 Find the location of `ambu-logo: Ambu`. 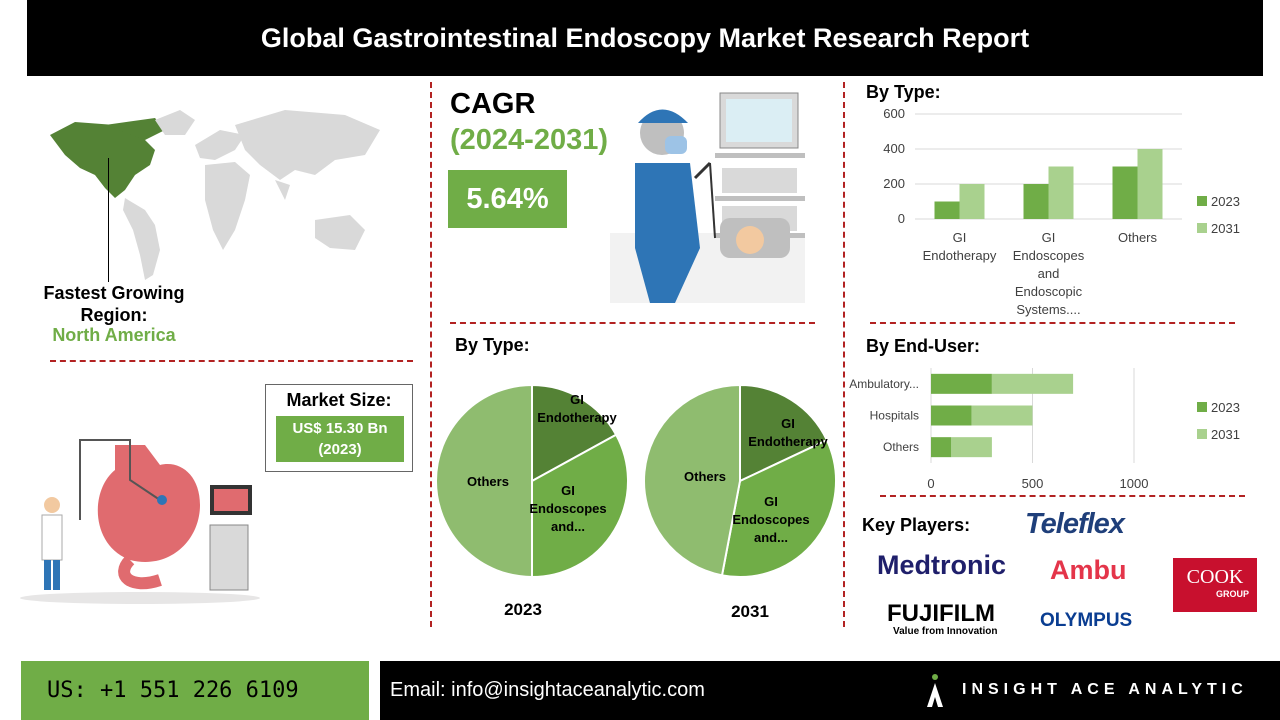

ambu-logo: Ambu is located at coordinates (1088, 570).